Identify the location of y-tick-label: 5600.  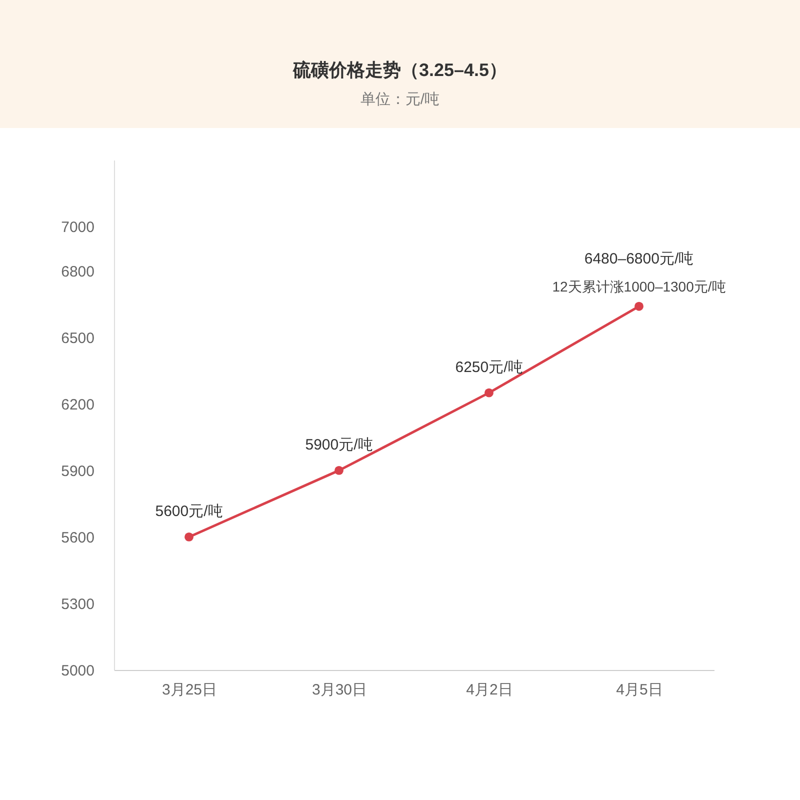
(77, 537).